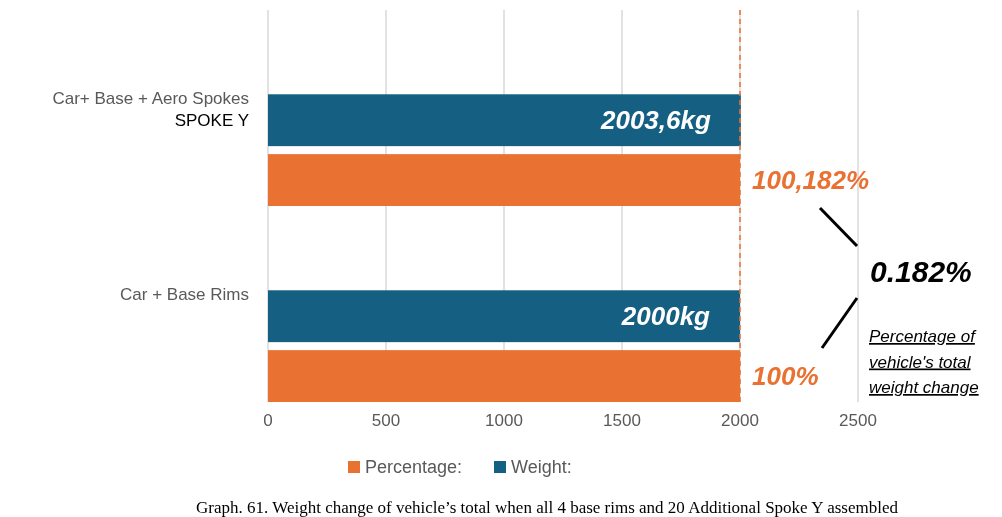 Image resolution: width=1002 pixels, height=517 pixels. I want to click on legend-label: Percentage:, so click(414, 467).